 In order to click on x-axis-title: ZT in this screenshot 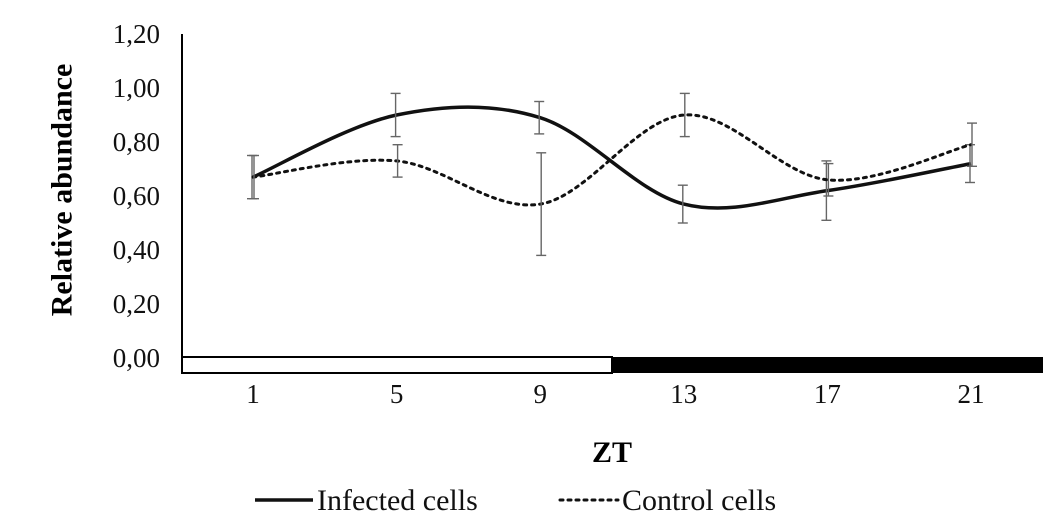, I will do `click(612, 452)`.